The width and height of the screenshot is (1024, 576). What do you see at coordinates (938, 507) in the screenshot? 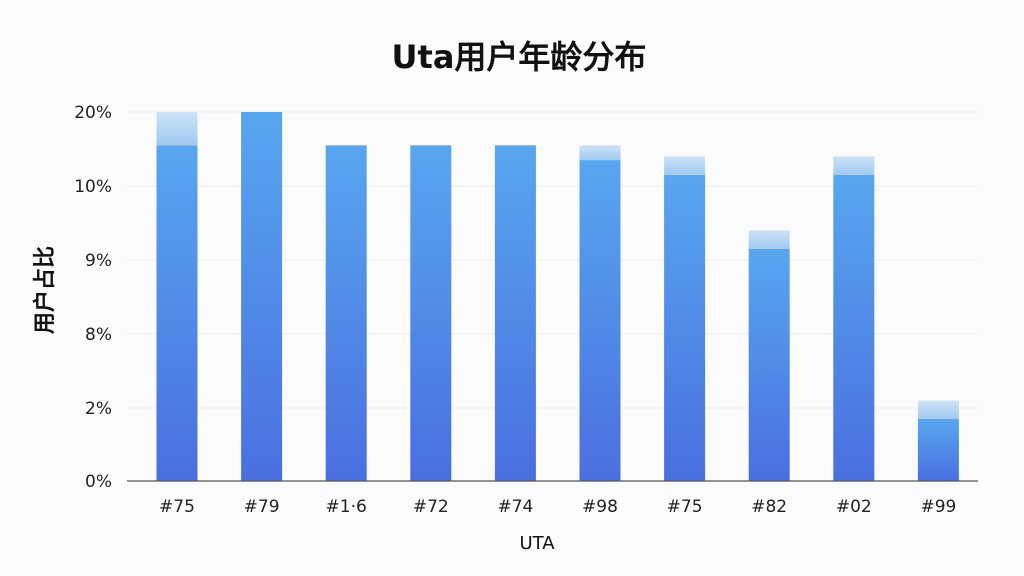
I see `x-tick-label: #99` at bounding box center [938, 507].